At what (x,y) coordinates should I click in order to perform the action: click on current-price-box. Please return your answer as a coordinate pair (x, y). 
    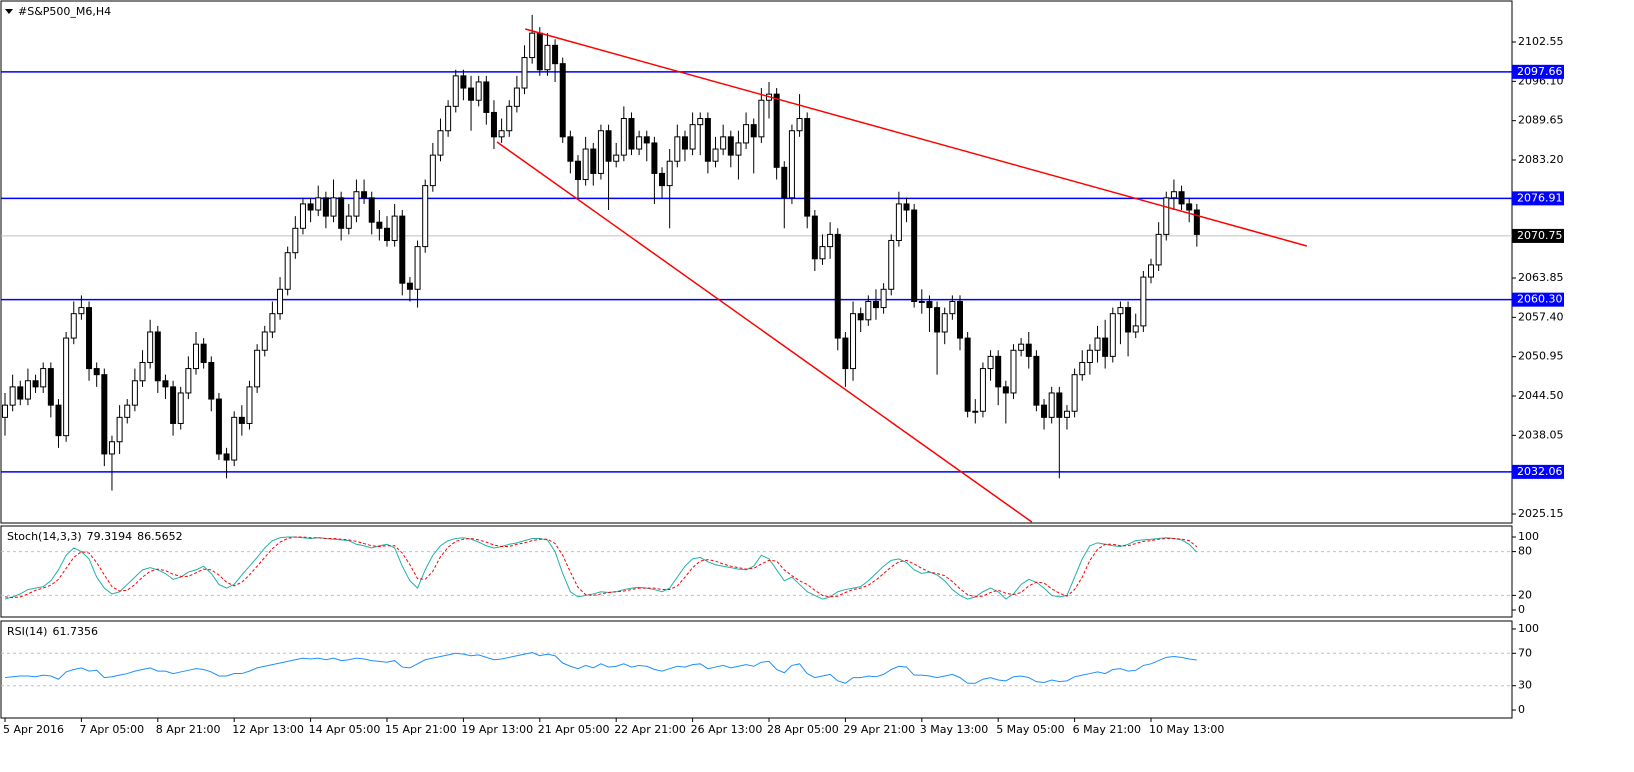
    Looking at the image, I should click on (1538, 235).